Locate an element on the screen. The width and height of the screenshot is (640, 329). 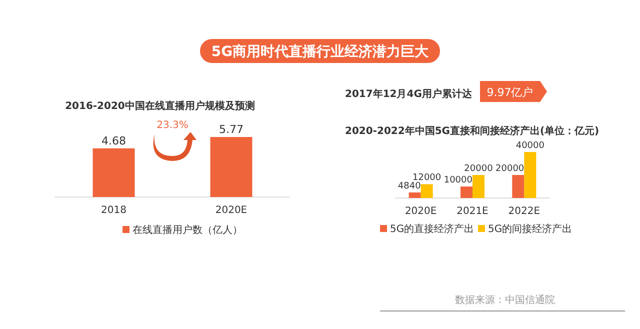
chart-title: 2020-2022年中国5G直接和间接经济产出(单位：亿元) is located at coordinates (472, 131).